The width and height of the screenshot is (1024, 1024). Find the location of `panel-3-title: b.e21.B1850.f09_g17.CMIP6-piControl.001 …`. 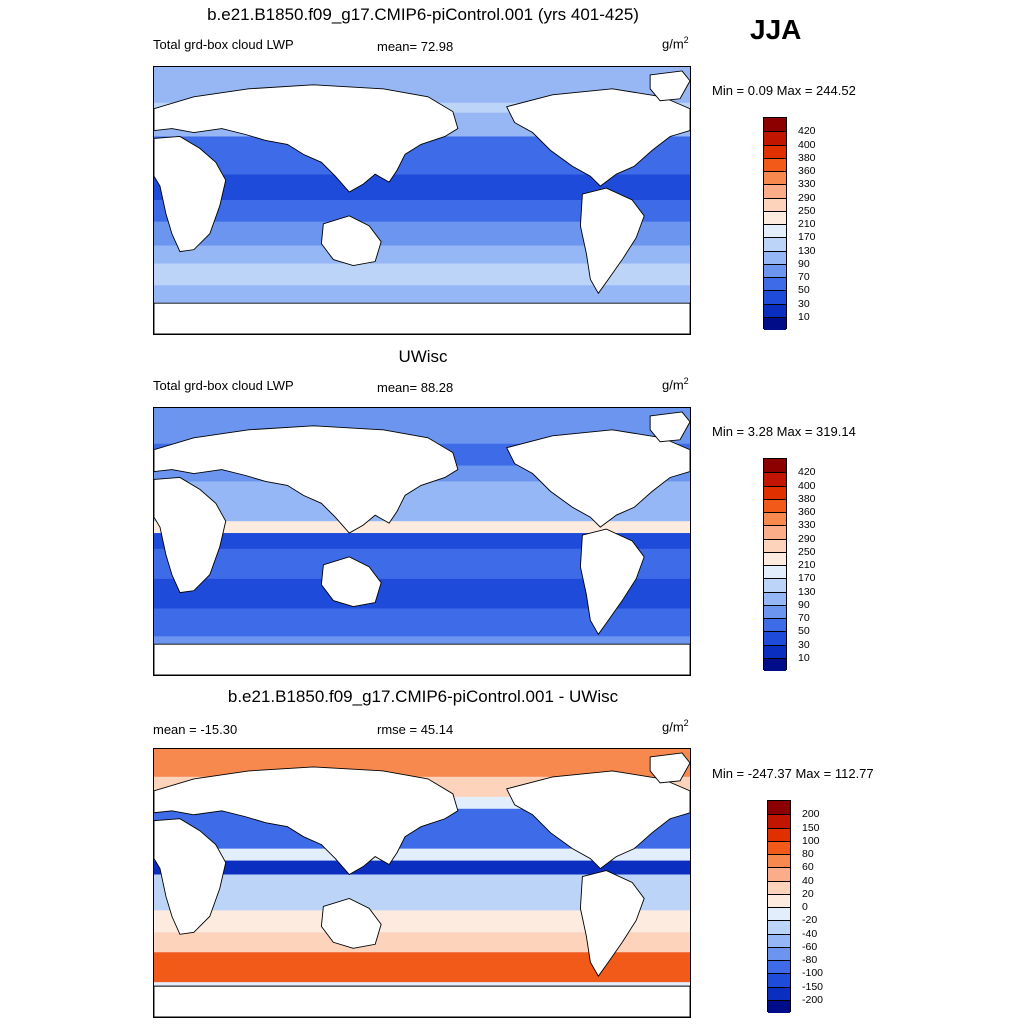

panel-3-title: b.e21.B1850.f09_g17.CMIP6-piControl.001 … is located at coordinates (423, 696).